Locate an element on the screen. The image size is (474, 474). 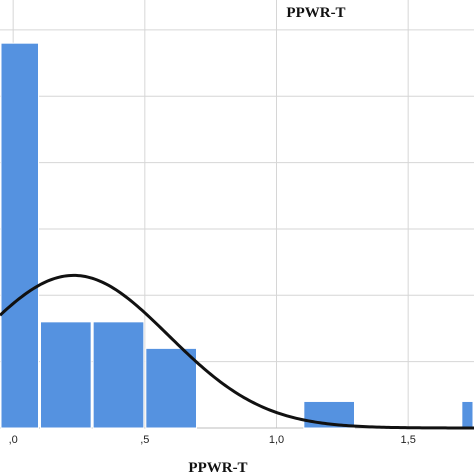
x-tick-label: ,0 is located at coordinates (13, 440).